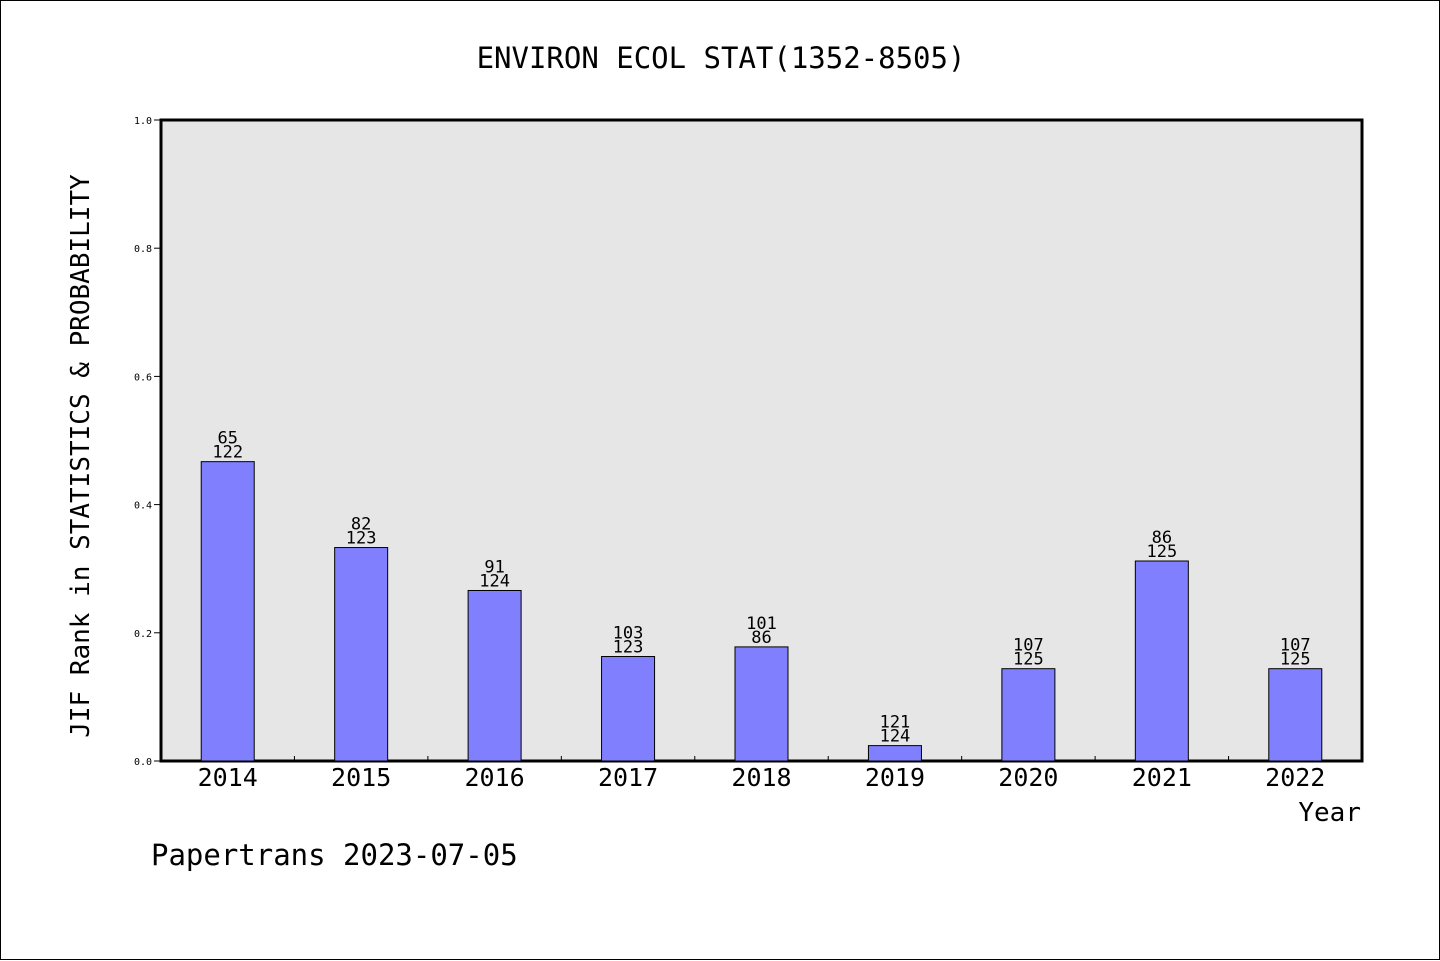  Describe the element at coordinates (227, 439) in the screenshot. I see `bar-rank-label: 65` at that location.